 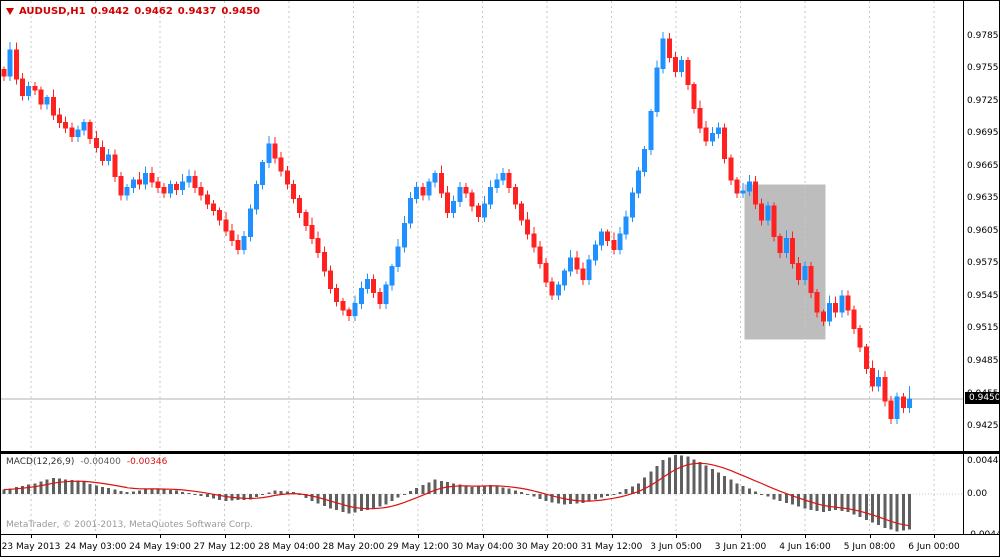 What do you see at coordinates (982, 497) in the screenshot?
I see `macd-axis: 0.004490.00-0.0044` at bounding box center [982, 497].